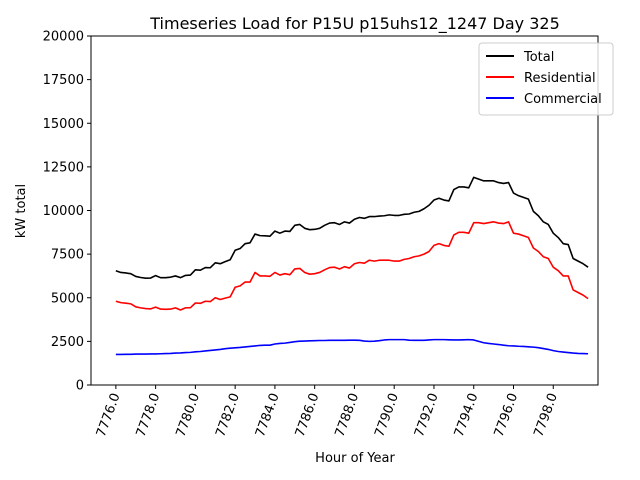 This screenshot has width=640, height=480. I want to click on y-tick-label: 12500, so click(63, 167).